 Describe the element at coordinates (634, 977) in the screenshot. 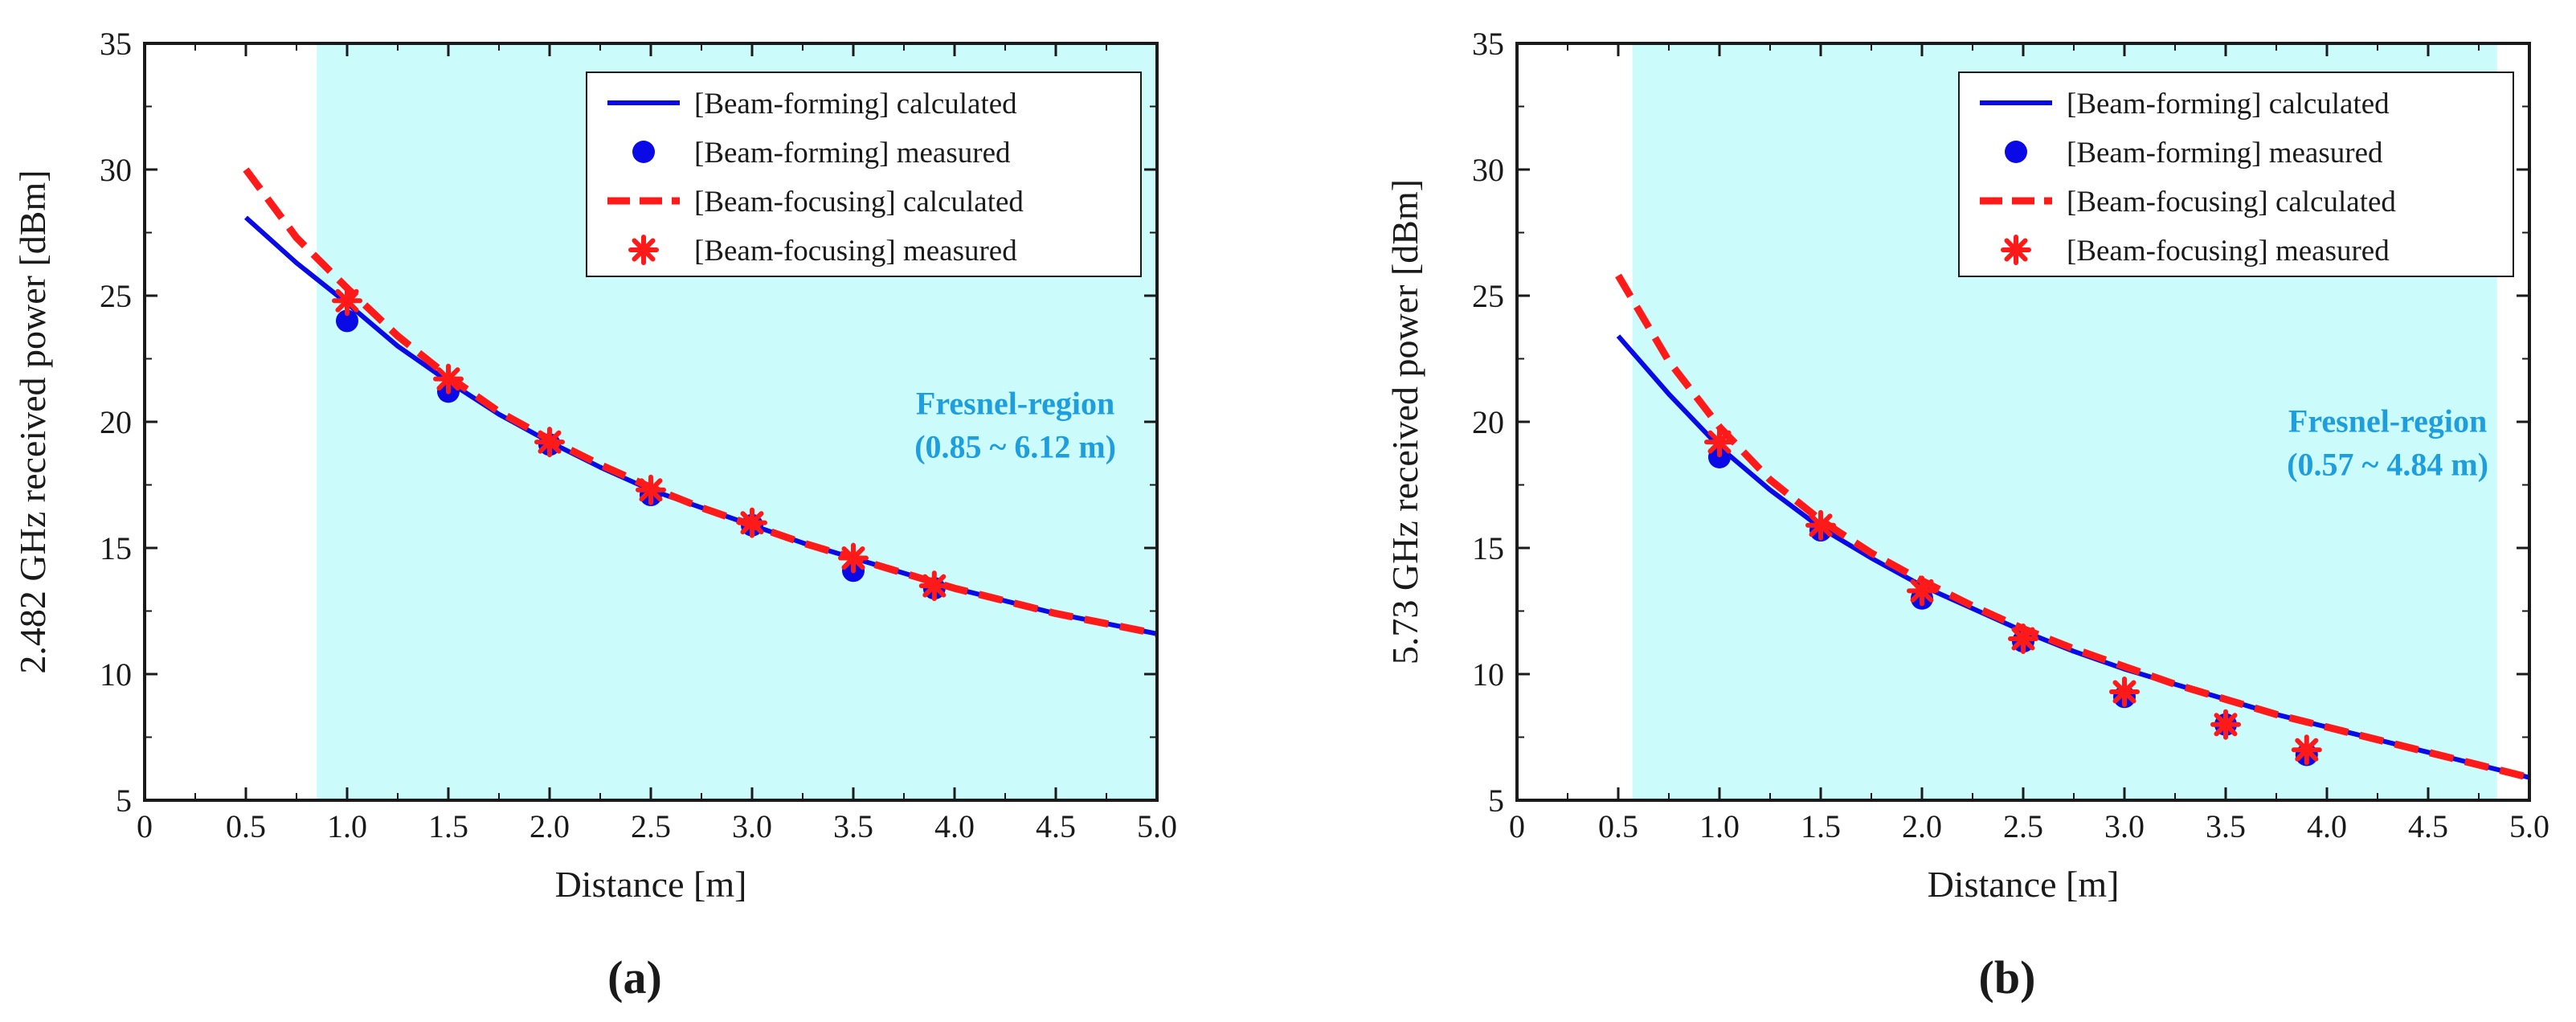

I see `panel-label-a: (a)` at that location.